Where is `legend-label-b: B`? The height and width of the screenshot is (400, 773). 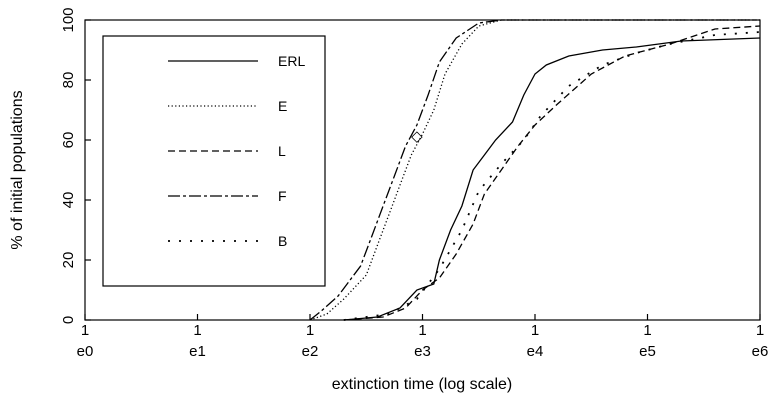 legend-label-b: B is located at coordinates (282, 241).